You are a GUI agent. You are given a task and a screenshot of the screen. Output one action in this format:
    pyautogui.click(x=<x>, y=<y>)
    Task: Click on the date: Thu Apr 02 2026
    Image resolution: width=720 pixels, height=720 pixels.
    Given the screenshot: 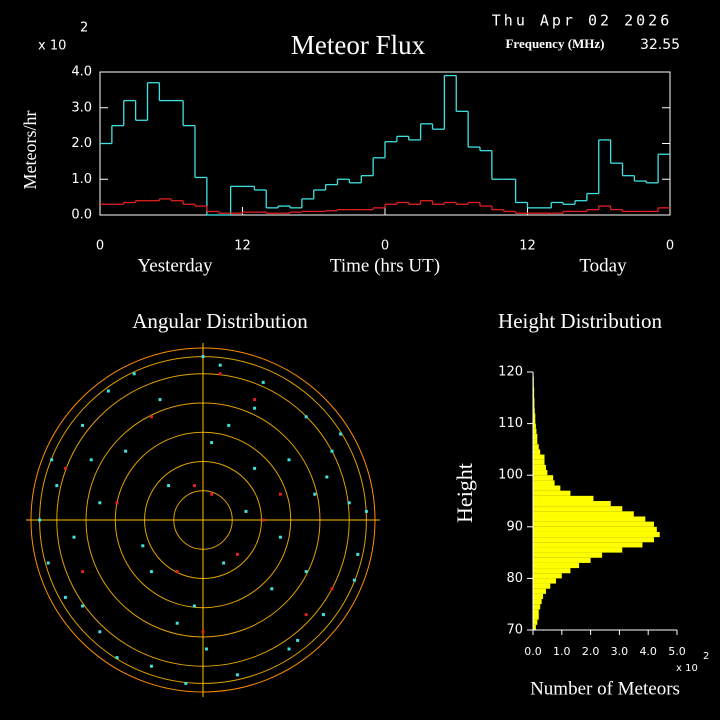 What is the action you would take?
    pyautogui.click(x=582, y=21)
    